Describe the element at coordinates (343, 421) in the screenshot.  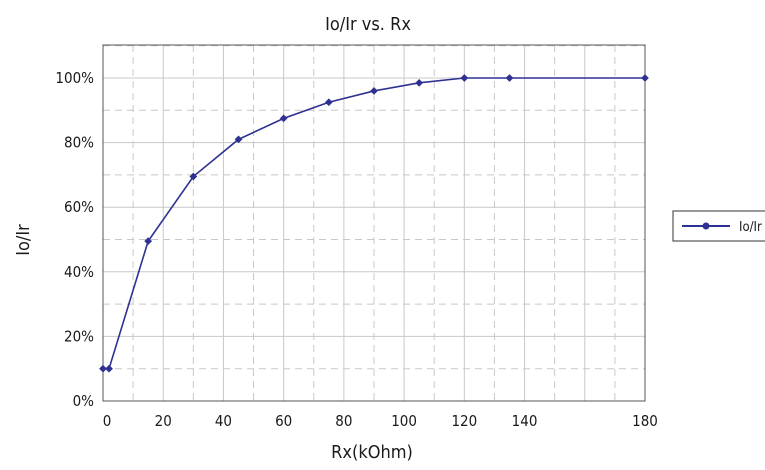
I see `x-tick-label: 80` at that location.